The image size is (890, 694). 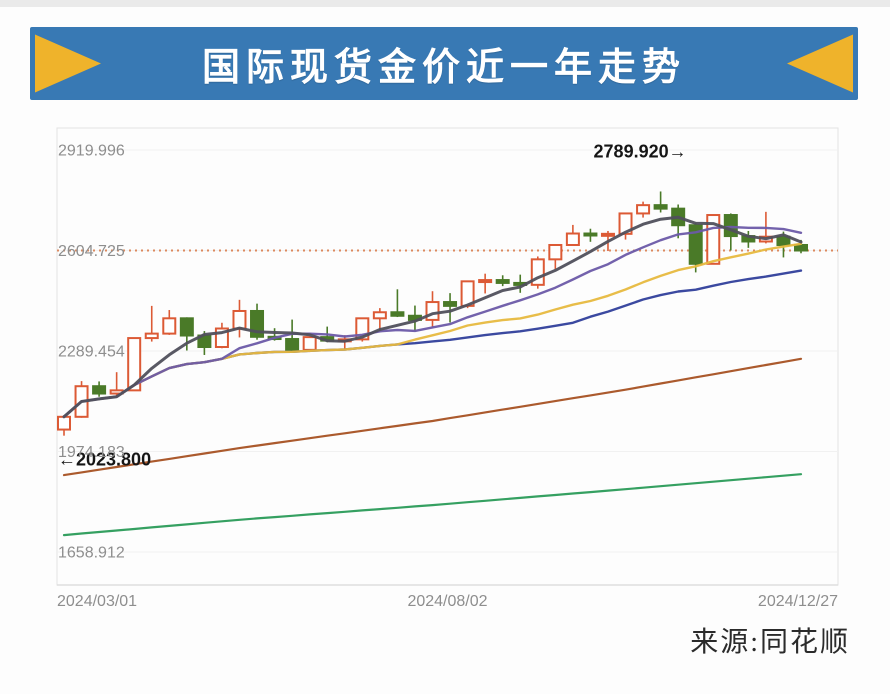 What do you see at coordinates (91, 151) in the screenshot?
I see `y-tick-label: 2919.996` at bounding box center [91, 151].